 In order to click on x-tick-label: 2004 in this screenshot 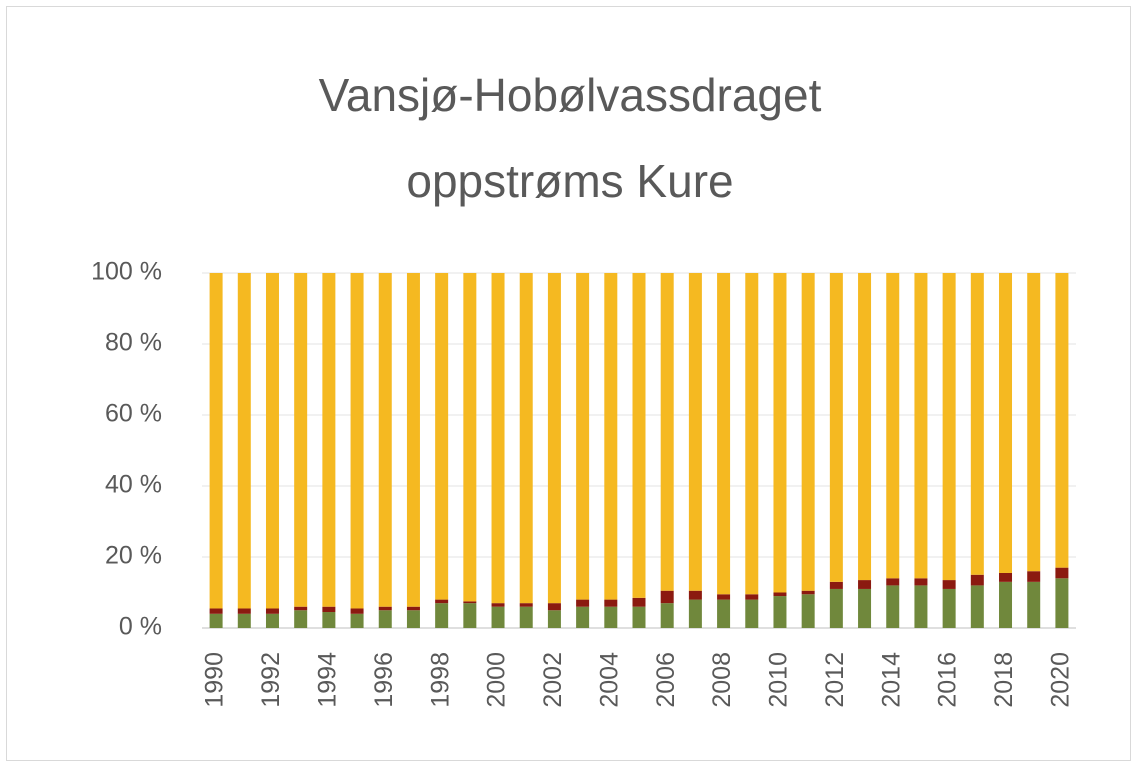, I will do `click(609, 680)`.